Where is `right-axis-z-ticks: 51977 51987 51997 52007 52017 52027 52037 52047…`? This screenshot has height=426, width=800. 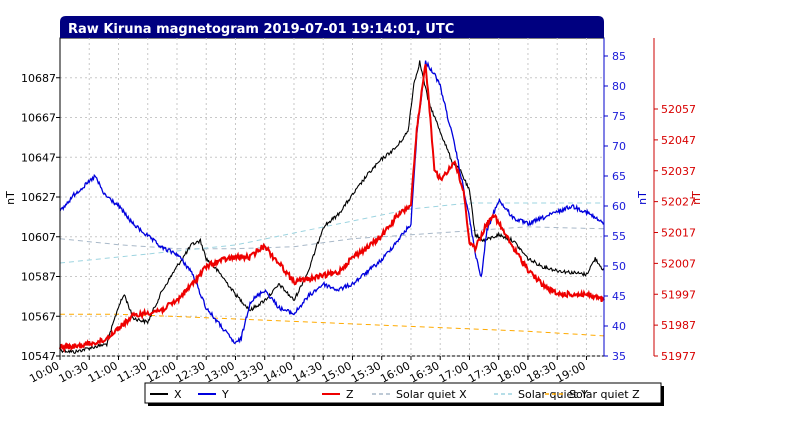 right-axis-z-ticks: 51977 51987 51997 52007 52017 52027 52037 52047… is located at coordinates (675, 233).